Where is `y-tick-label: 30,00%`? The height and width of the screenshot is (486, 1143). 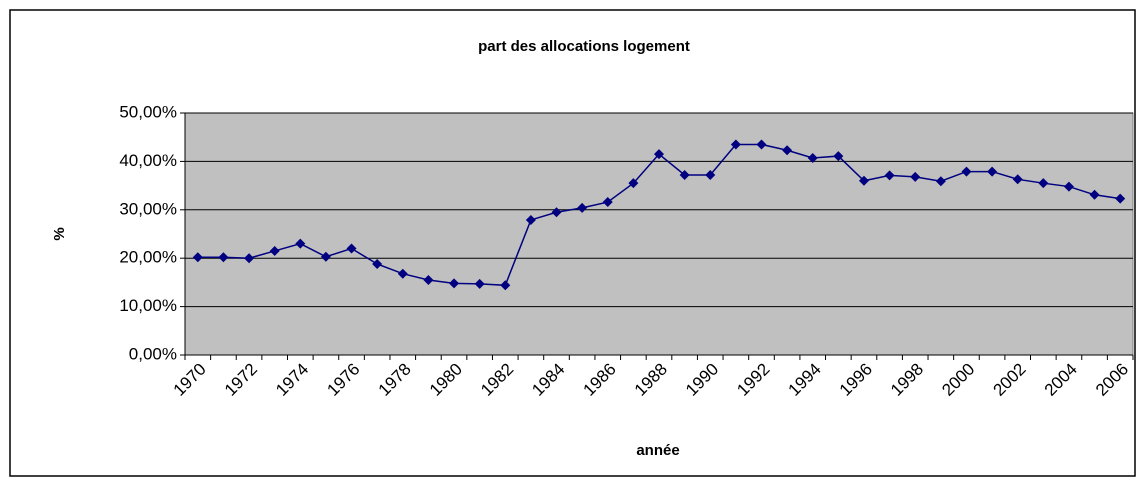 y-tick-label: 30,00% is located at coordinates (148, 208).